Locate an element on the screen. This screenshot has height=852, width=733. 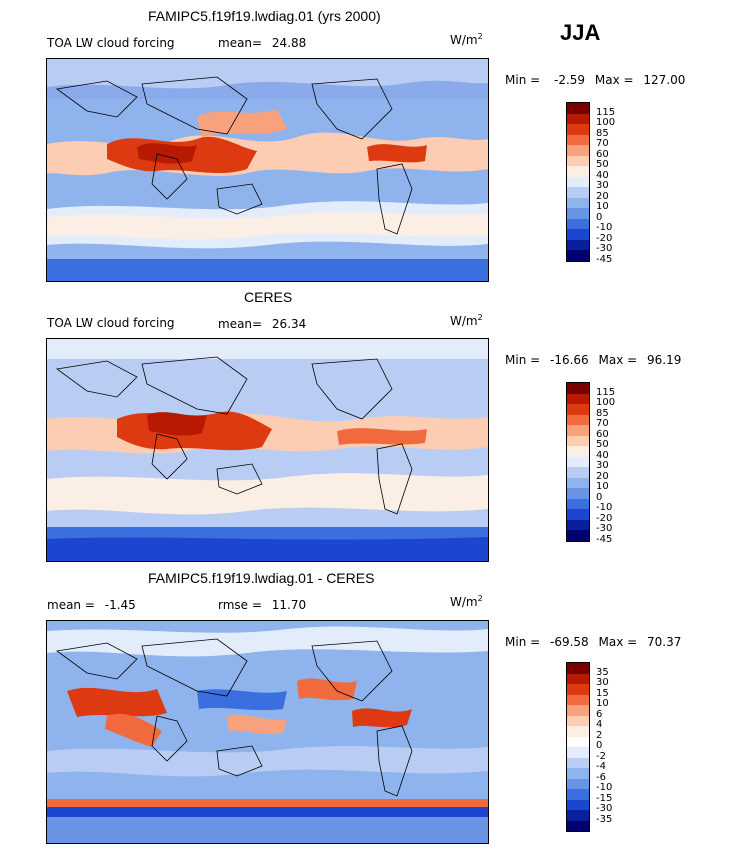
panel-model-units: W/m2 is located at coordinates (466, 39).